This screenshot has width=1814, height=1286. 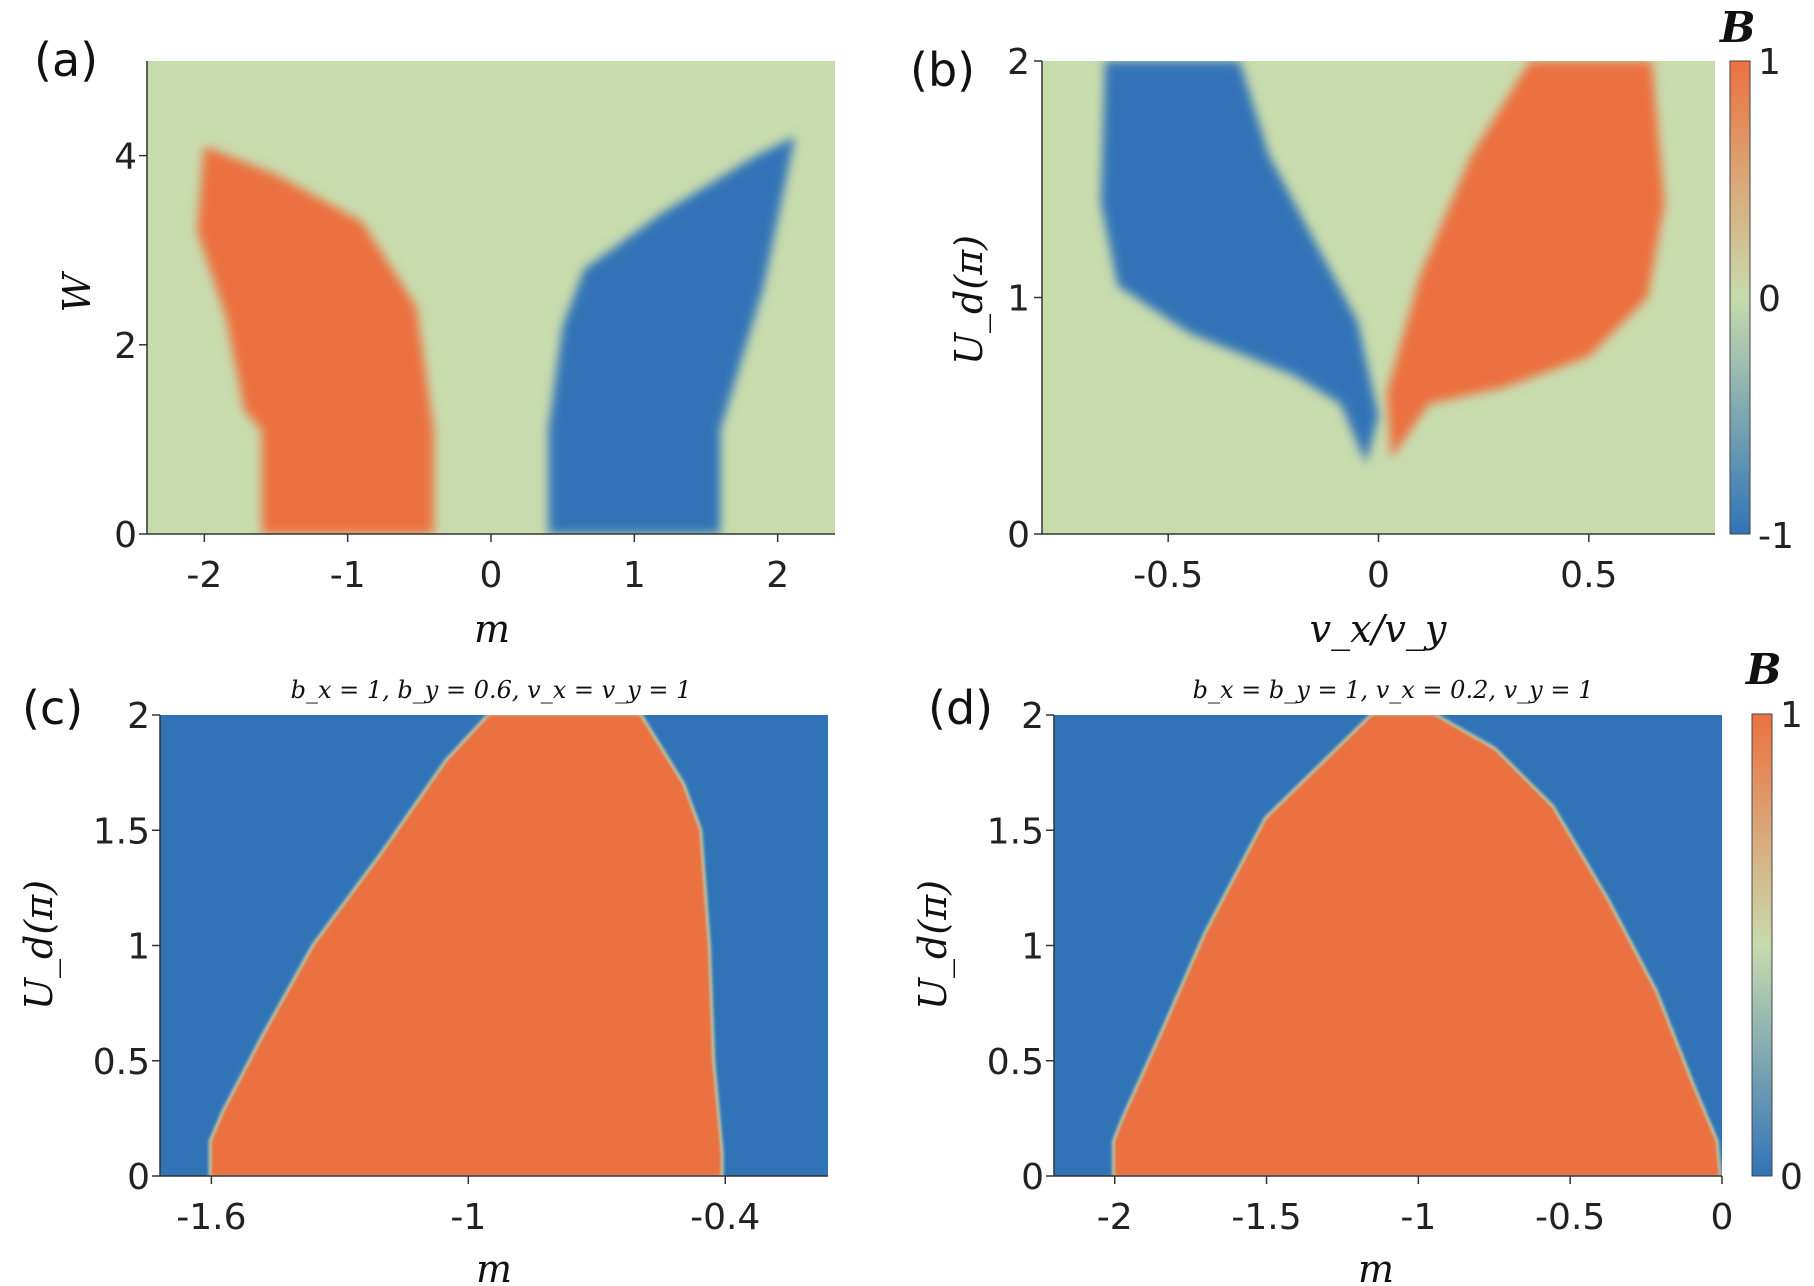 I want to click on x-tick-label: 2, so click(x=777, y=575).